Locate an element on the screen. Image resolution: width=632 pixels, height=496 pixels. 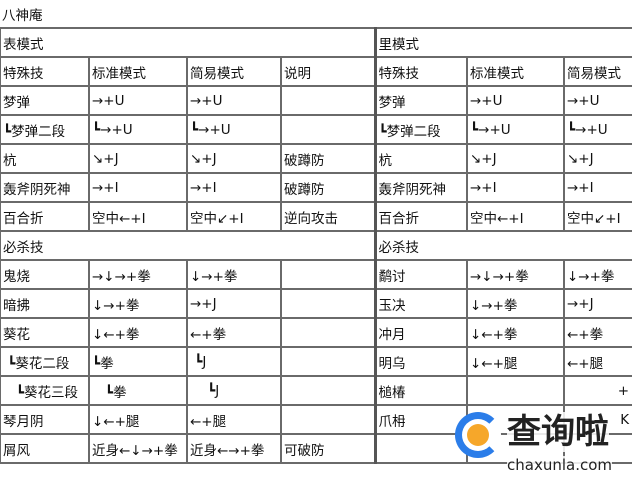
table-cell: + is located at coordinates (597, 390).